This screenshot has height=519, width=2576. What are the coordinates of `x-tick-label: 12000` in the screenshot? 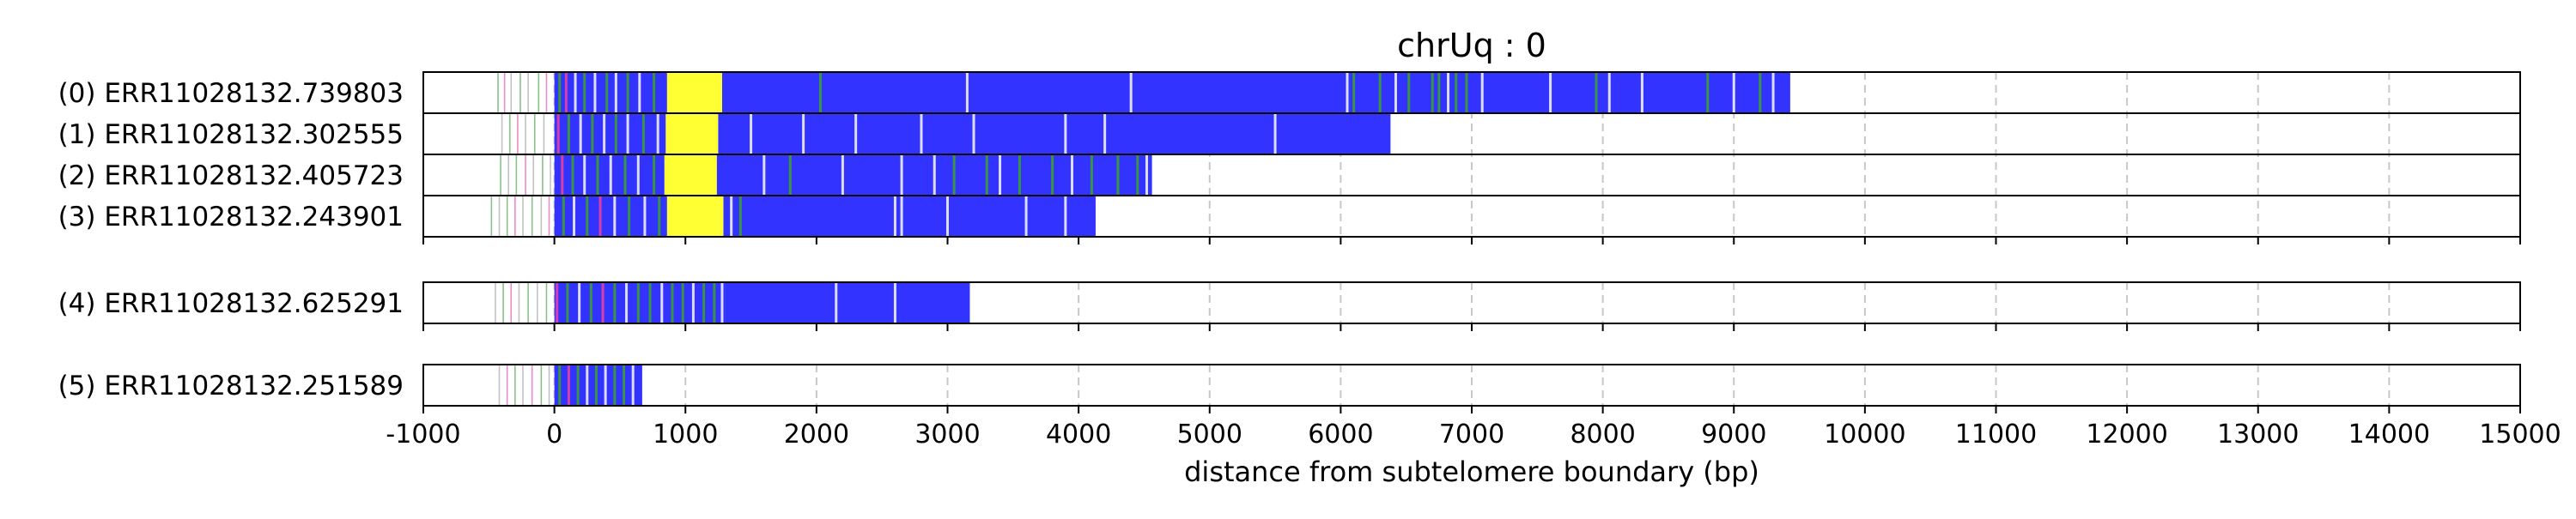 It's located at (2126, 434).